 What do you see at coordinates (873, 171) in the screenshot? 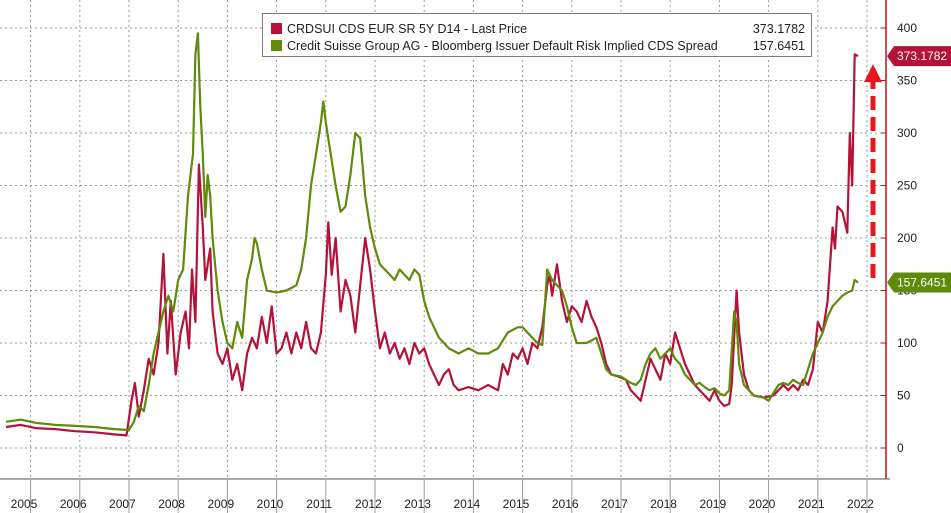
I see `annotation-layer` at bounding box center [873, 171].